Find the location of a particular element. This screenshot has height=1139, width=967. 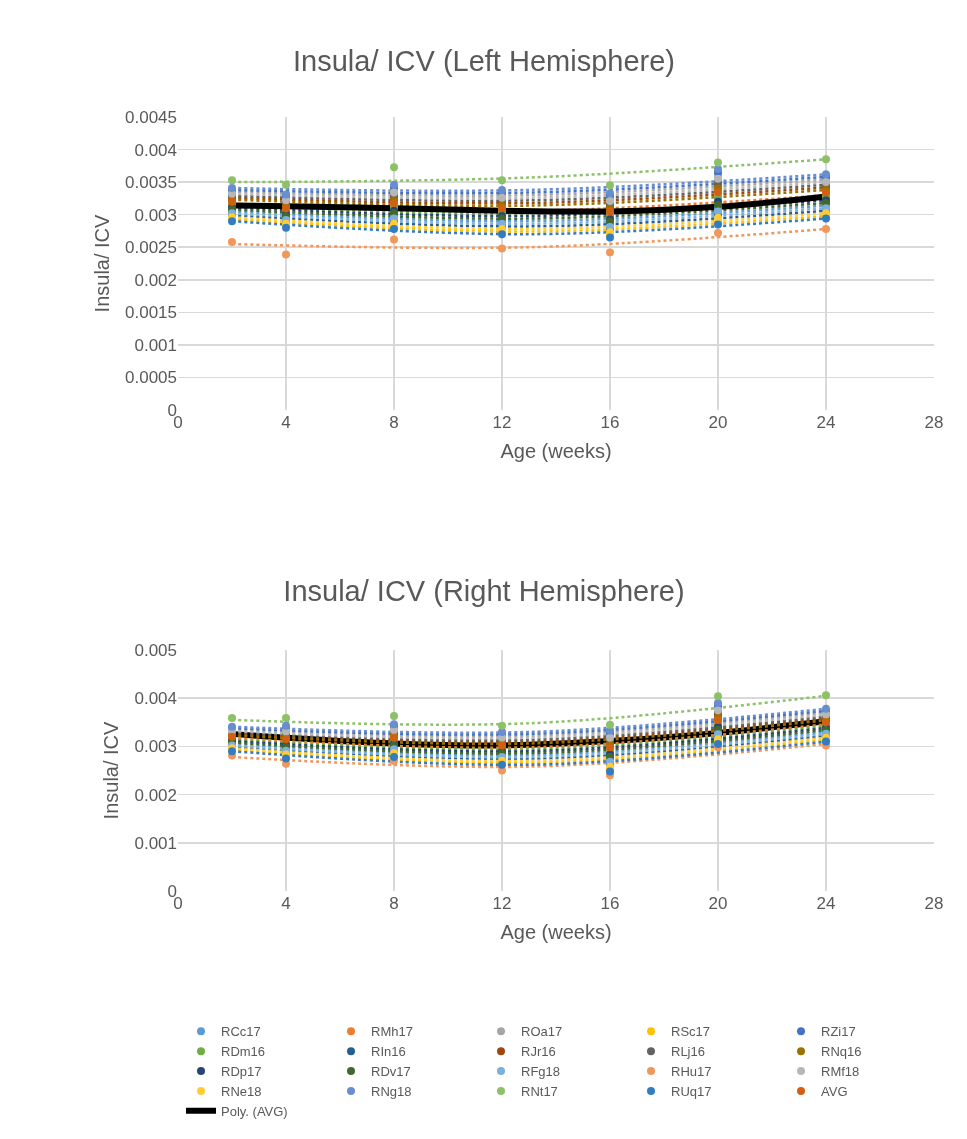

legend-label: RNg18 is located at coordinates (391, 1092).